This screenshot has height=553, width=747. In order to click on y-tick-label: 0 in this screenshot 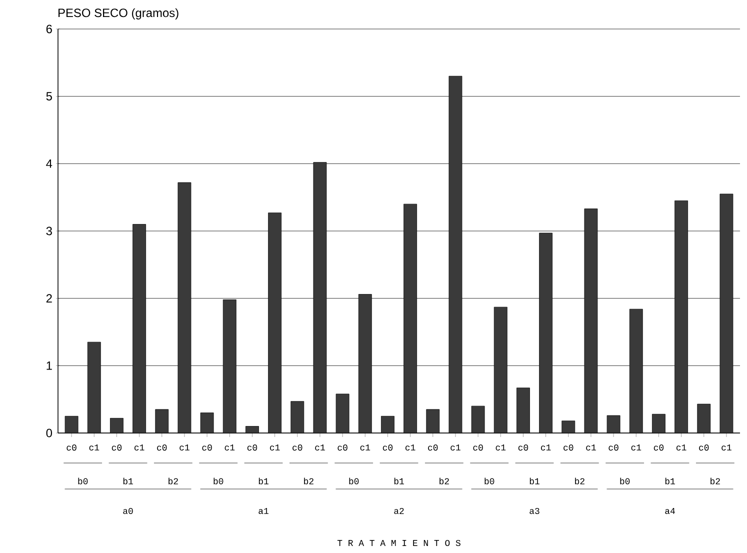, I will do `click(49, 433)`.